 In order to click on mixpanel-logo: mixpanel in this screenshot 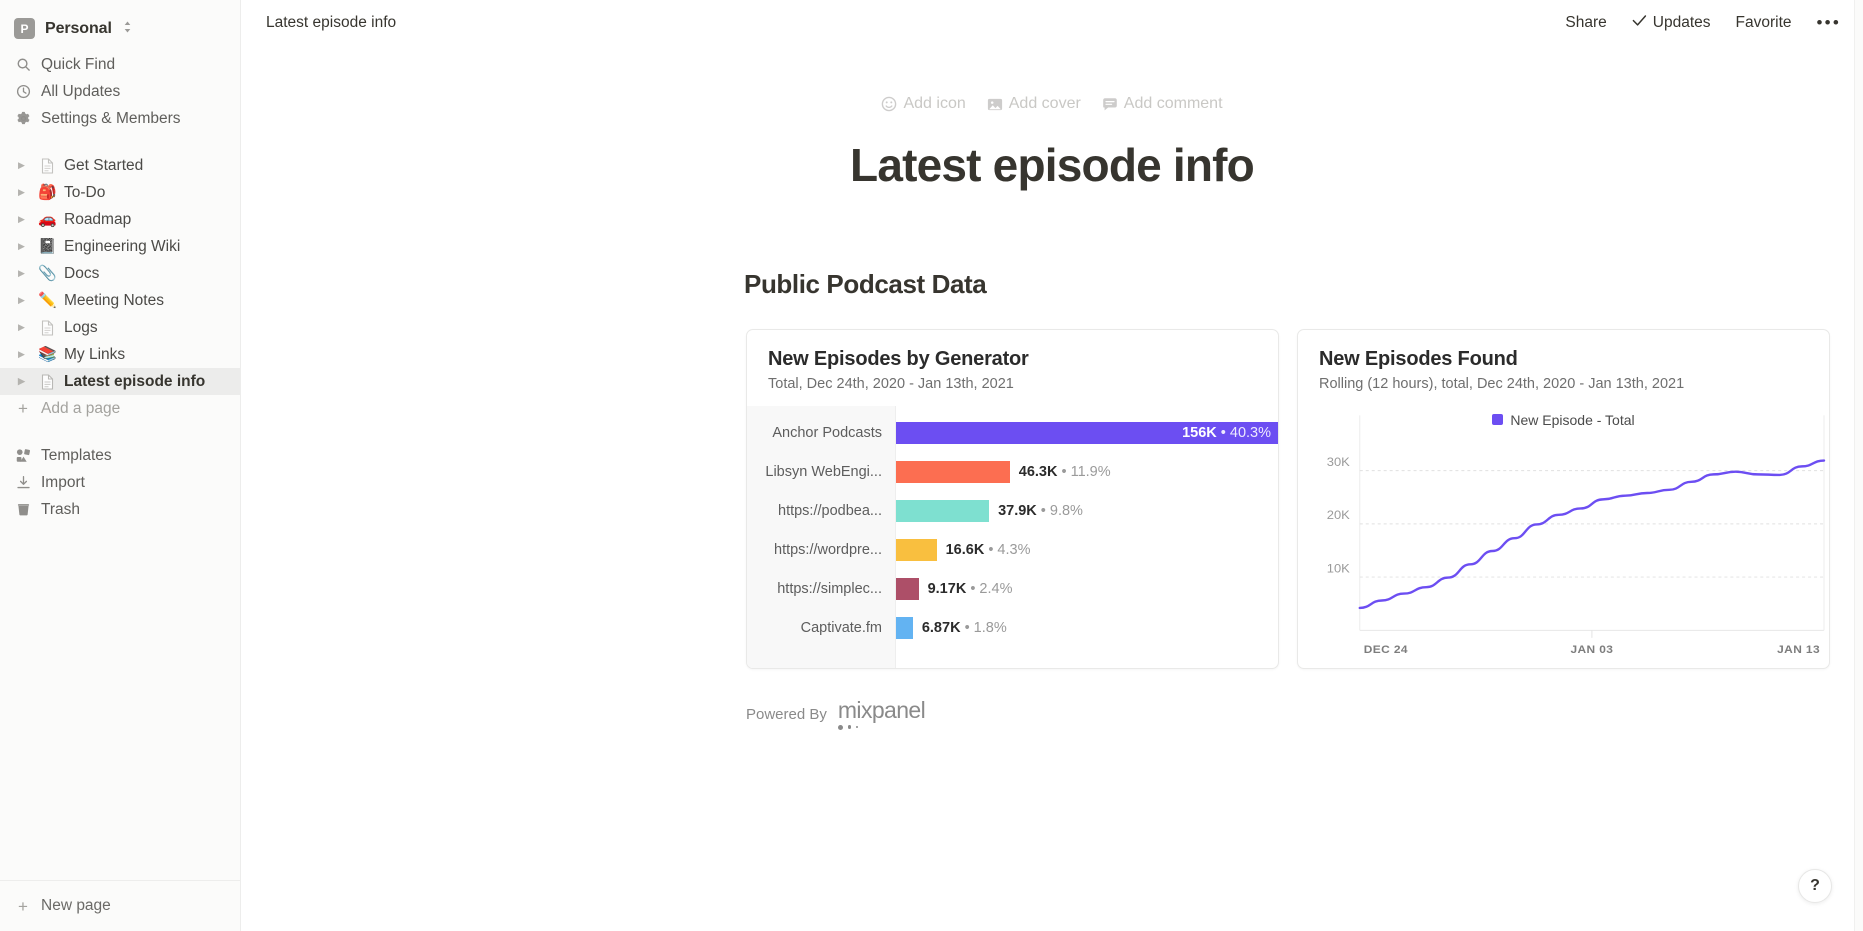, I will do `click(881, 713)`.